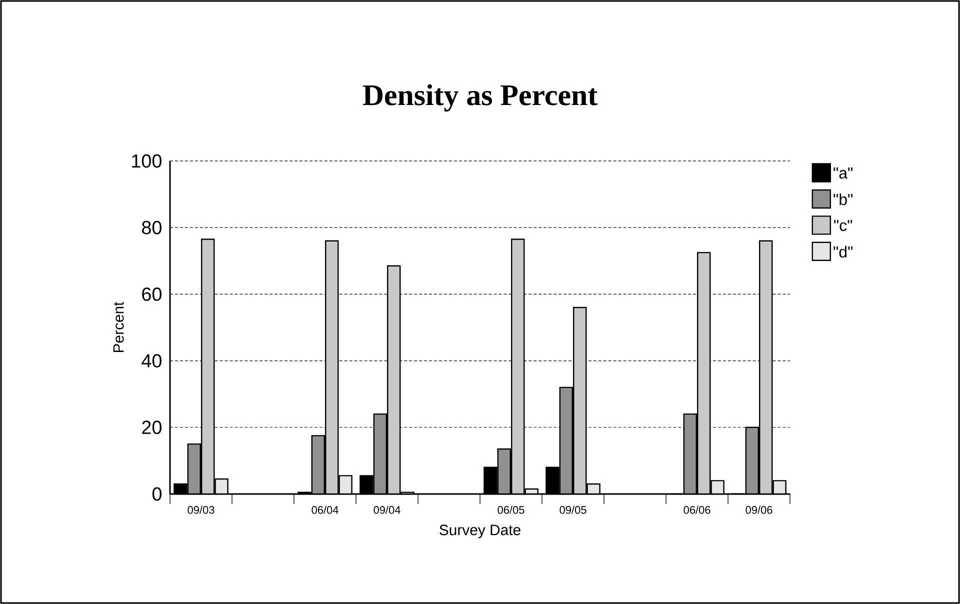  Describe the element at coordinates (325, 510) in the screenshot. I see `x-tick-label: 06/04` at that location.